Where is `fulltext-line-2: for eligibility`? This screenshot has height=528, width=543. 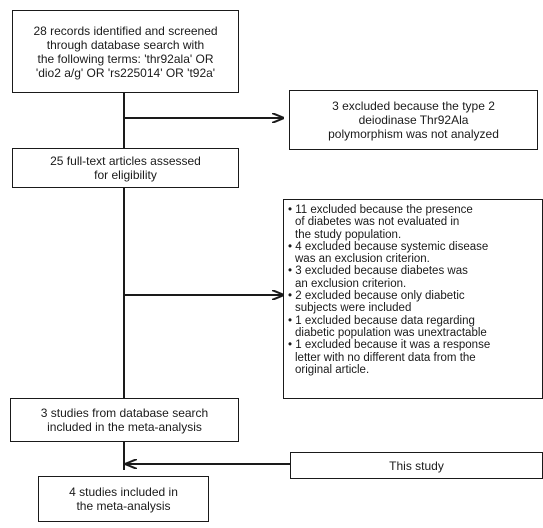 fulltext-line-2: for eligibility is located at coordinates (125, 175).